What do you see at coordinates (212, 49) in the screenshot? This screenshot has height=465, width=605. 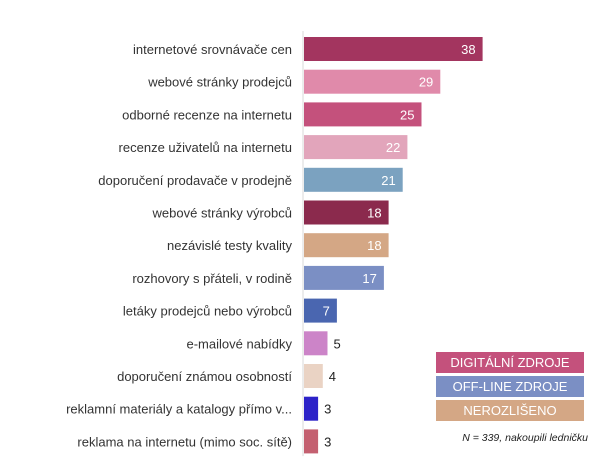 I see `category-label: internetové srovnávače cen` at bounding box center [212, 49].